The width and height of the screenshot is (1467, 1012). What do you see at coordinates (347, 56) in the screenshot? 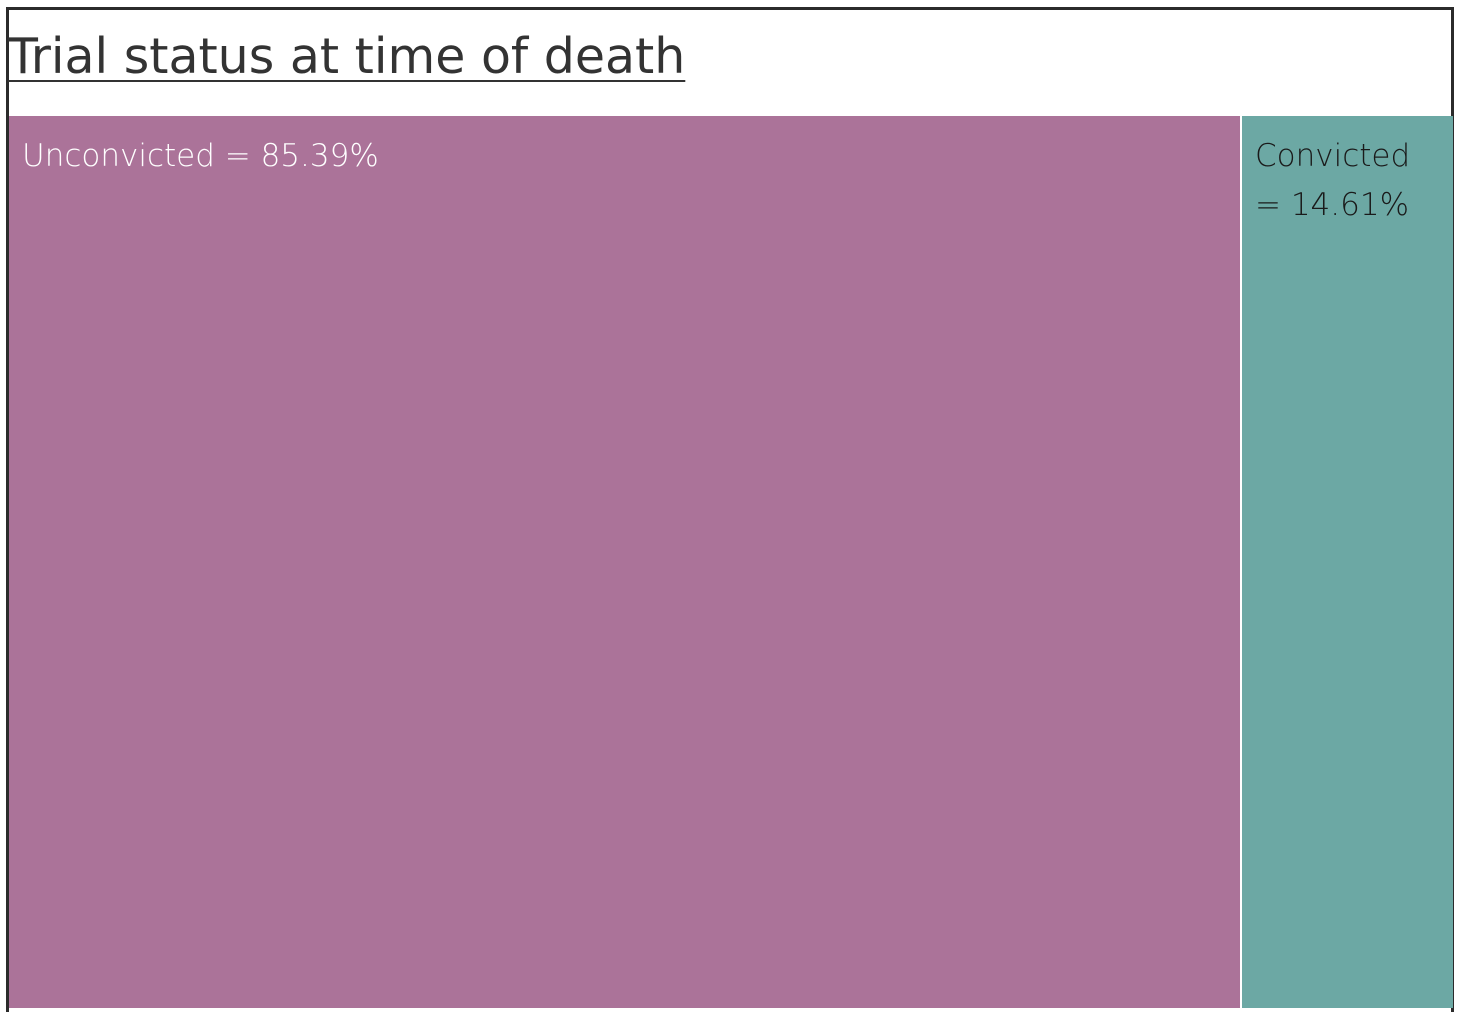
I see `chart-title: Trial status at time of death` at bounding box center [347, 56].